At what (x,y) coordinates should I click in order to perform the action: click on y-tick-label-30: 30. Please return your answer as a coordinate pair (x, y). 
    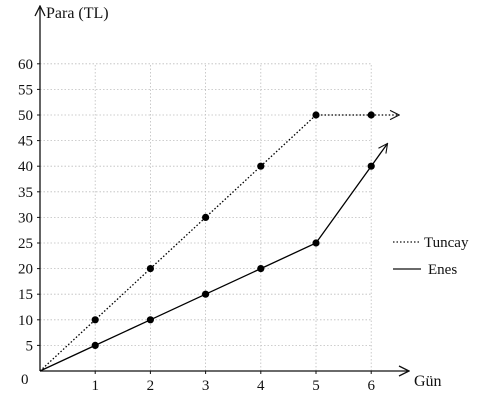
    Looking at the image, I should click on (25, 218).